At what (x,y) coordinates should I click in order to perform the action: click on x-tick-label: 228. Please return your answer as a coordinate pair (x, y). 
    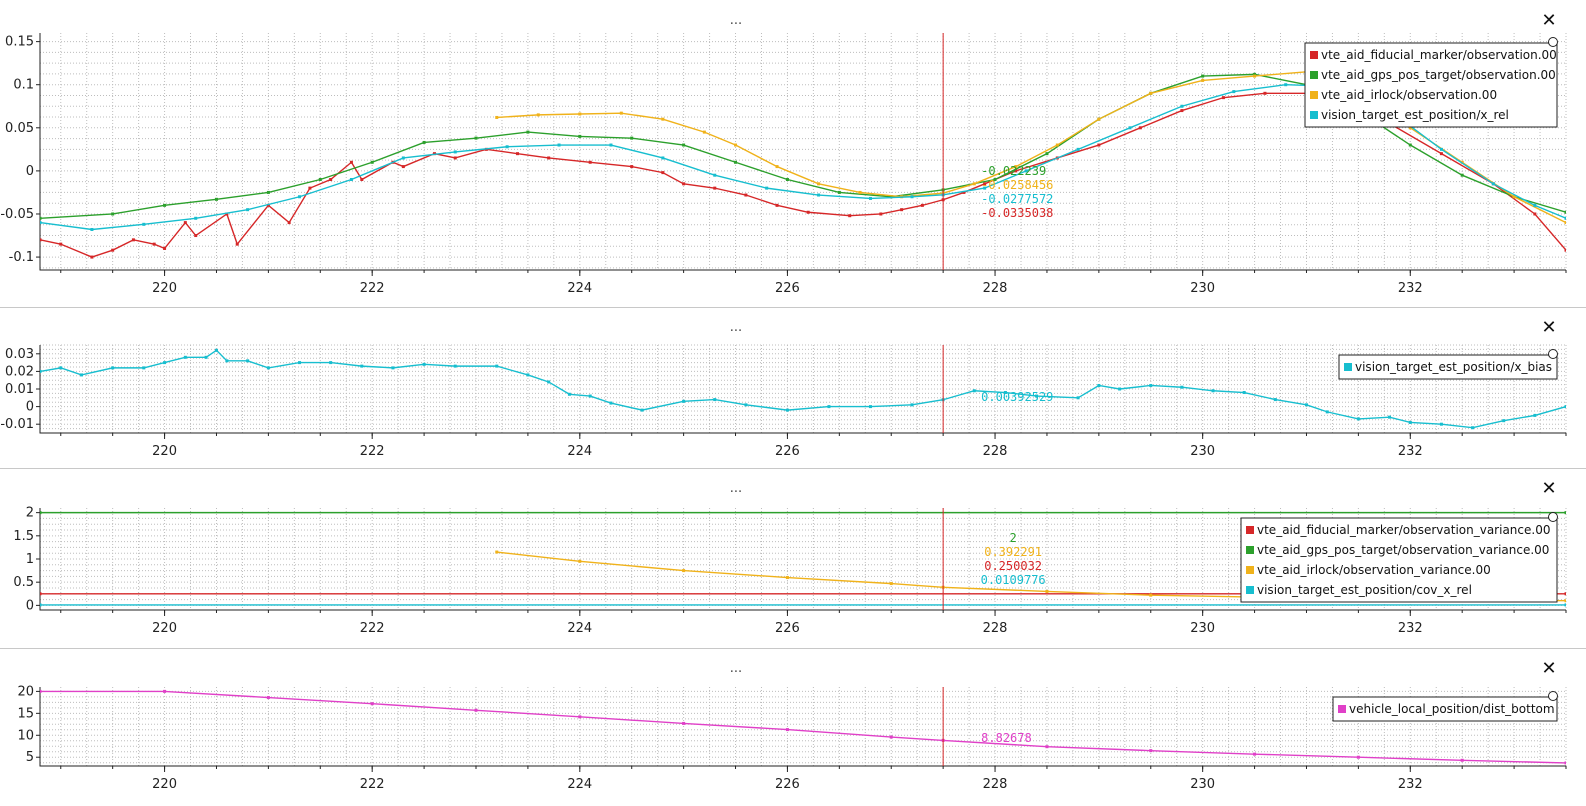
    Looking at the image, I should click on (995, 628).